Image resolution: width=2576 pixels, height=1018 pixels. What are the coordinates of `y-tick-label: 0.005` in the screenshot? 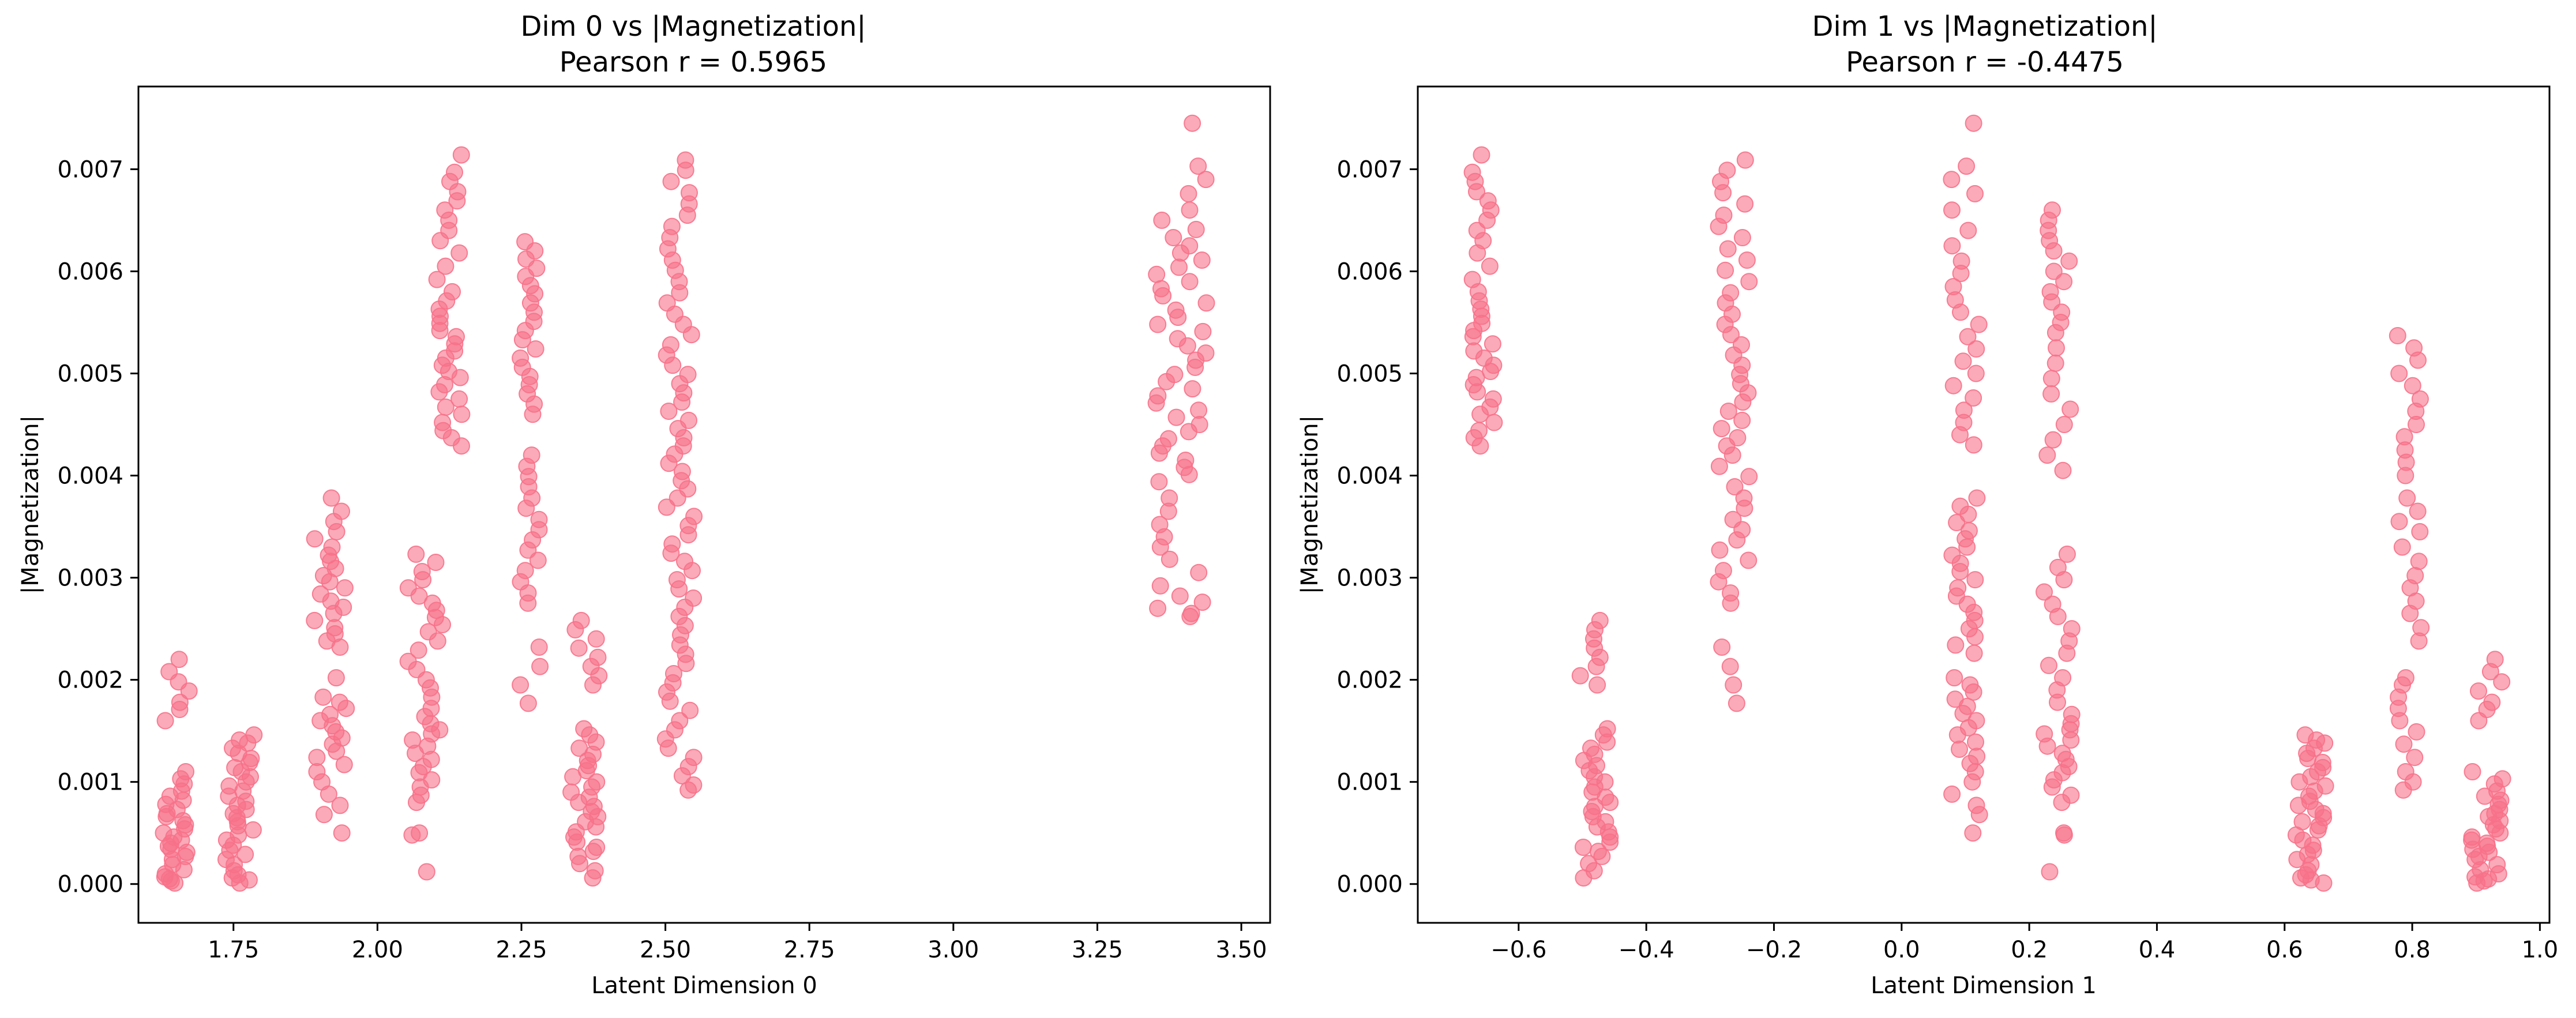 It's located at (90, 373).